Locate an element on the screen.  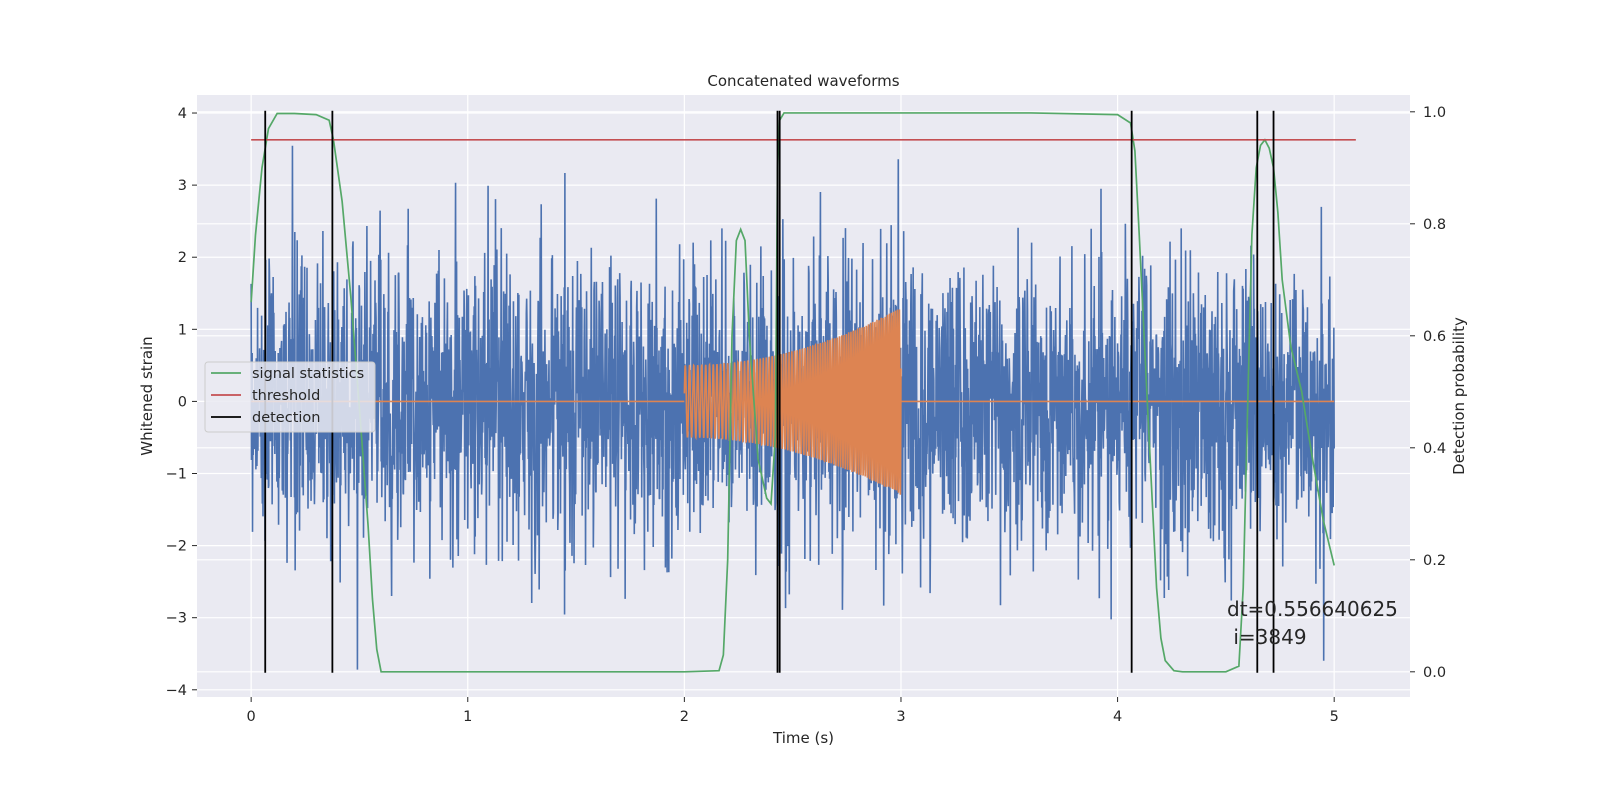
y-tick-label: −1 is located at coordinates (176, 475).